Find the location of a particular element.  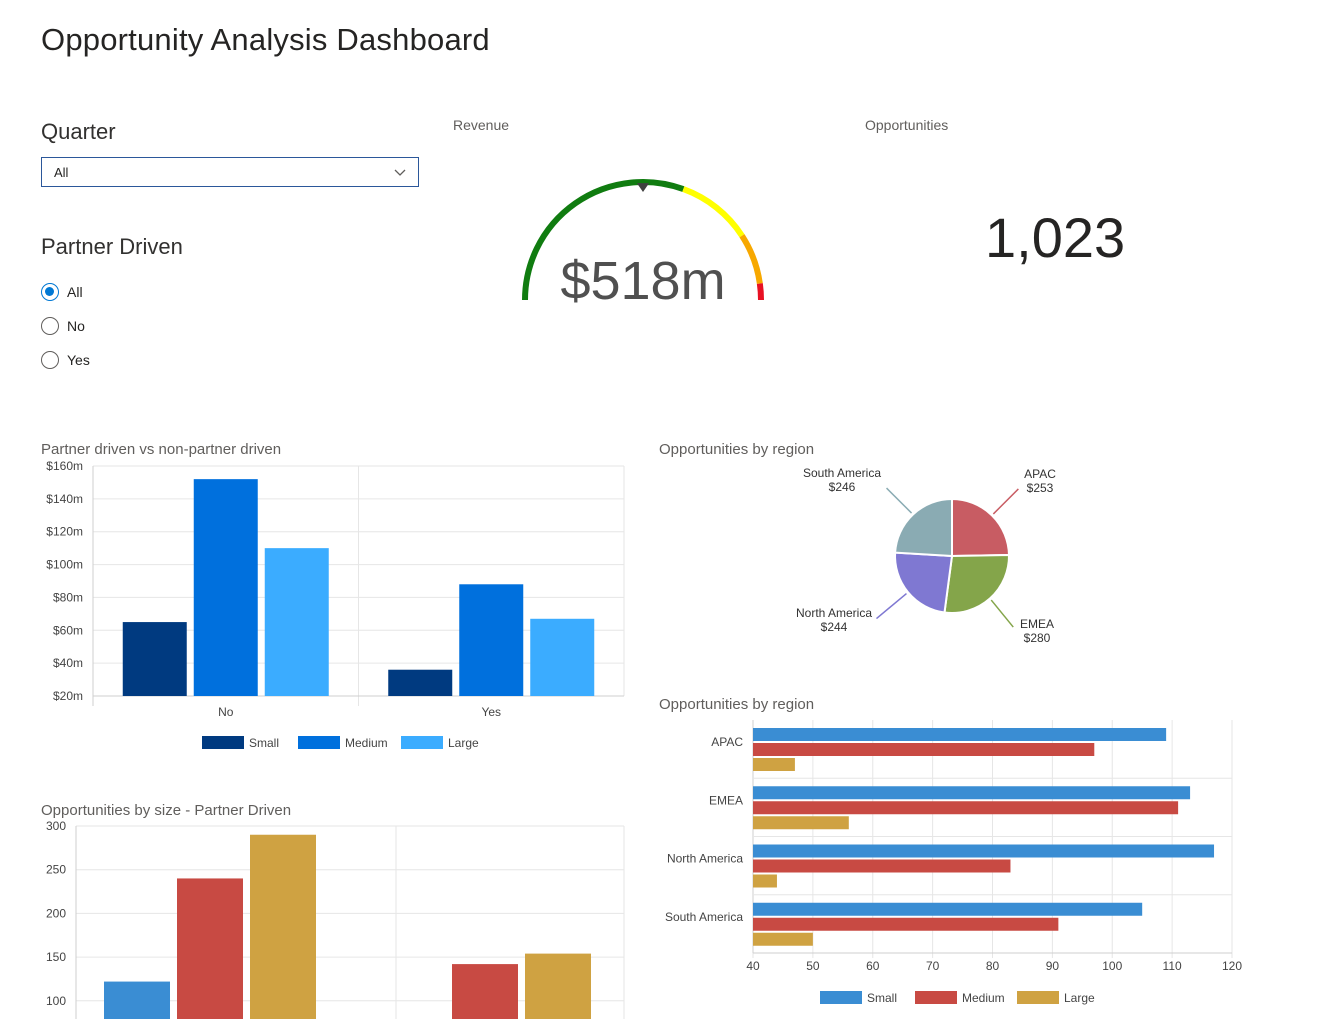

x-tick-label: 110 is located at coordinates (1172, 966).